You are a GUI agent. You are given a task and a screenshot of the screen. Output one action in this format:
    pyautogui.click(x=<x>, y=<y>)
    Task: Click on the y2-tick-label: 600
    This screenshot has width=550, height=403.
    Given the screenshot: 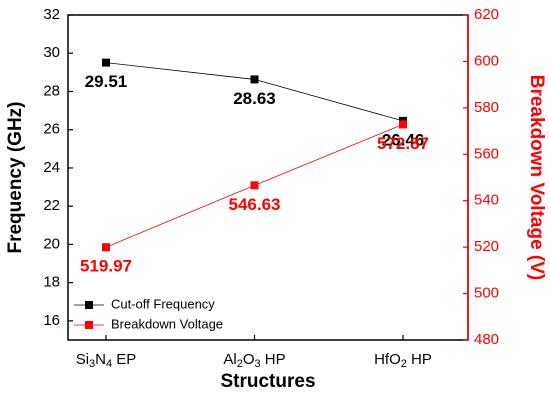 What is the action you would take?
    pyautogui.click(x=486, y=60)
    